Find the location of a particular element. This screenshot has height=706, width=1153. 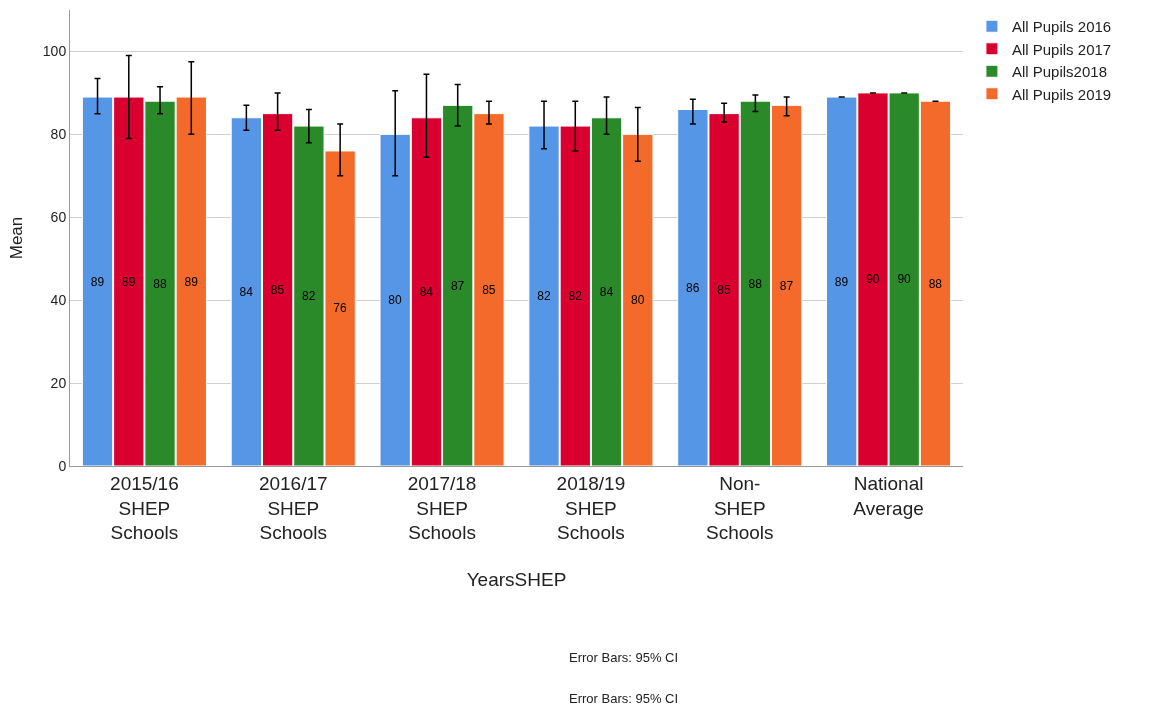

x-axis-title: YearsSHEP is located at coordinates (516, 579).